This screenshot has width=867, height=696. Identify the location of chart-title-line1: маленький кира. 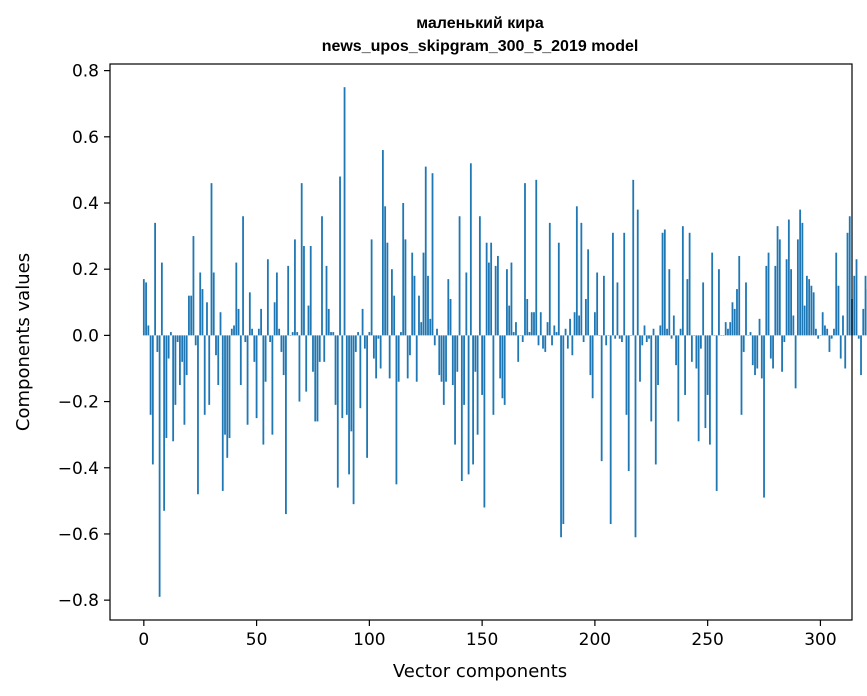
(480, 23).